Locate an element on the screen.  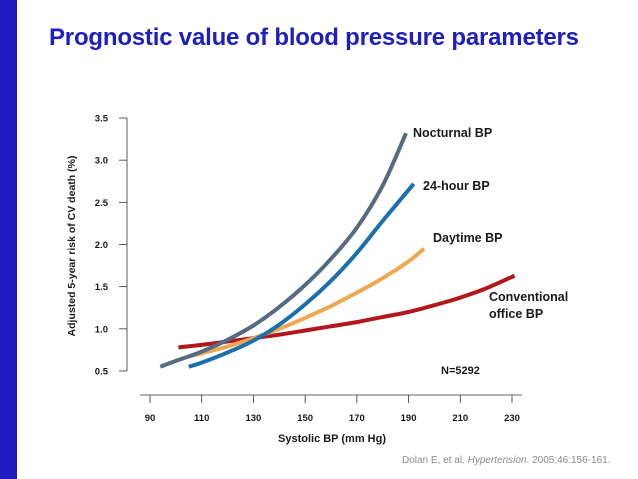
x-axis-title: Systolic BP (mm Hg) is located at coordinates (332, 439).